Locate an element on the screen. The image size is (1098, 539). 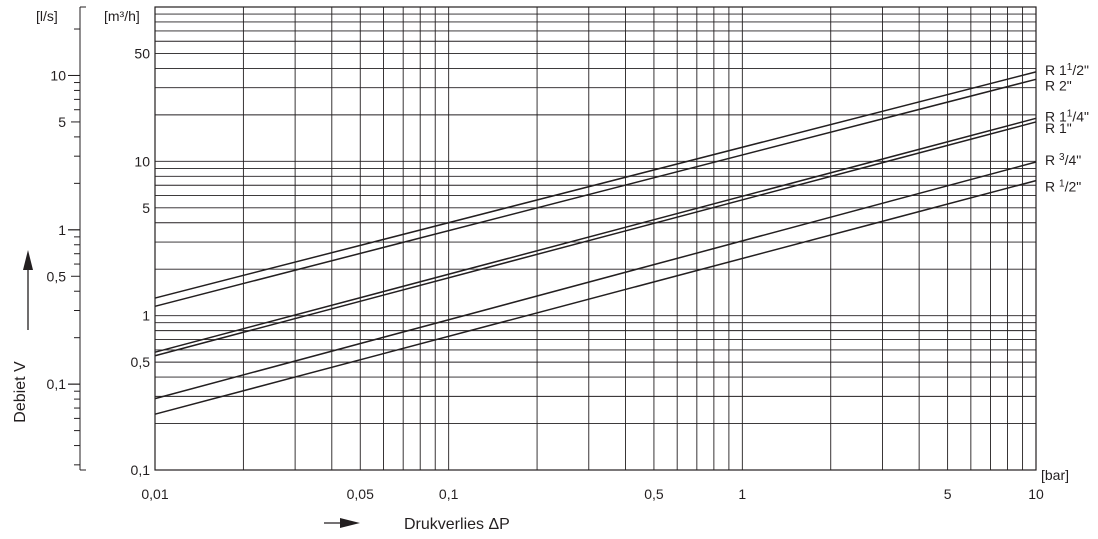
y2-tick-label: 1 is located at coordinates (62, 230).